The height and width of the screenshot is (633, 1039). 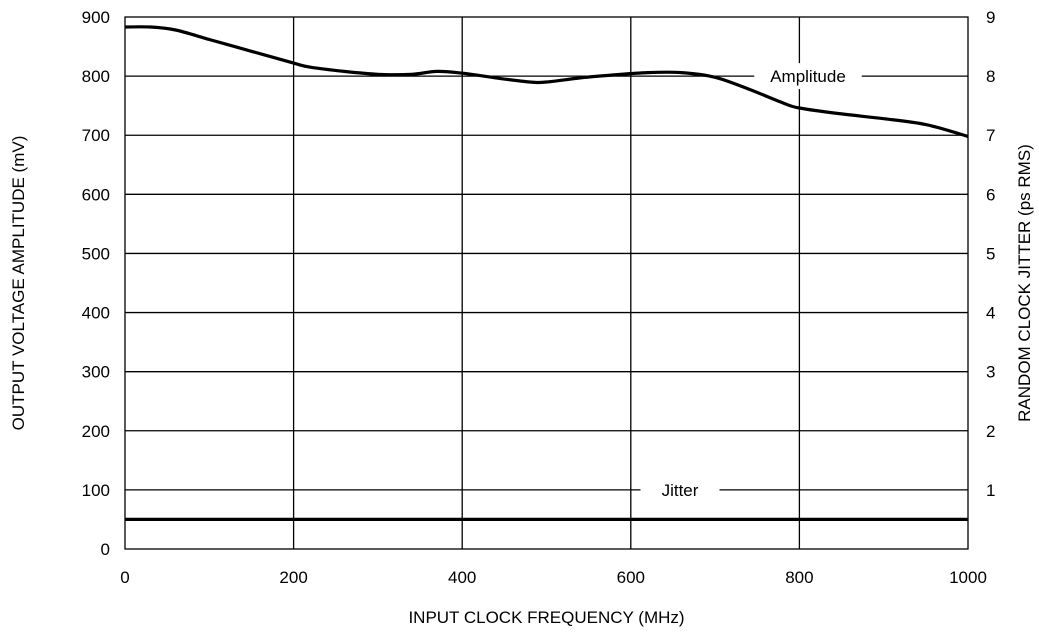 I want to click on y2-tick-label: 7, so click(x=990, y=135).